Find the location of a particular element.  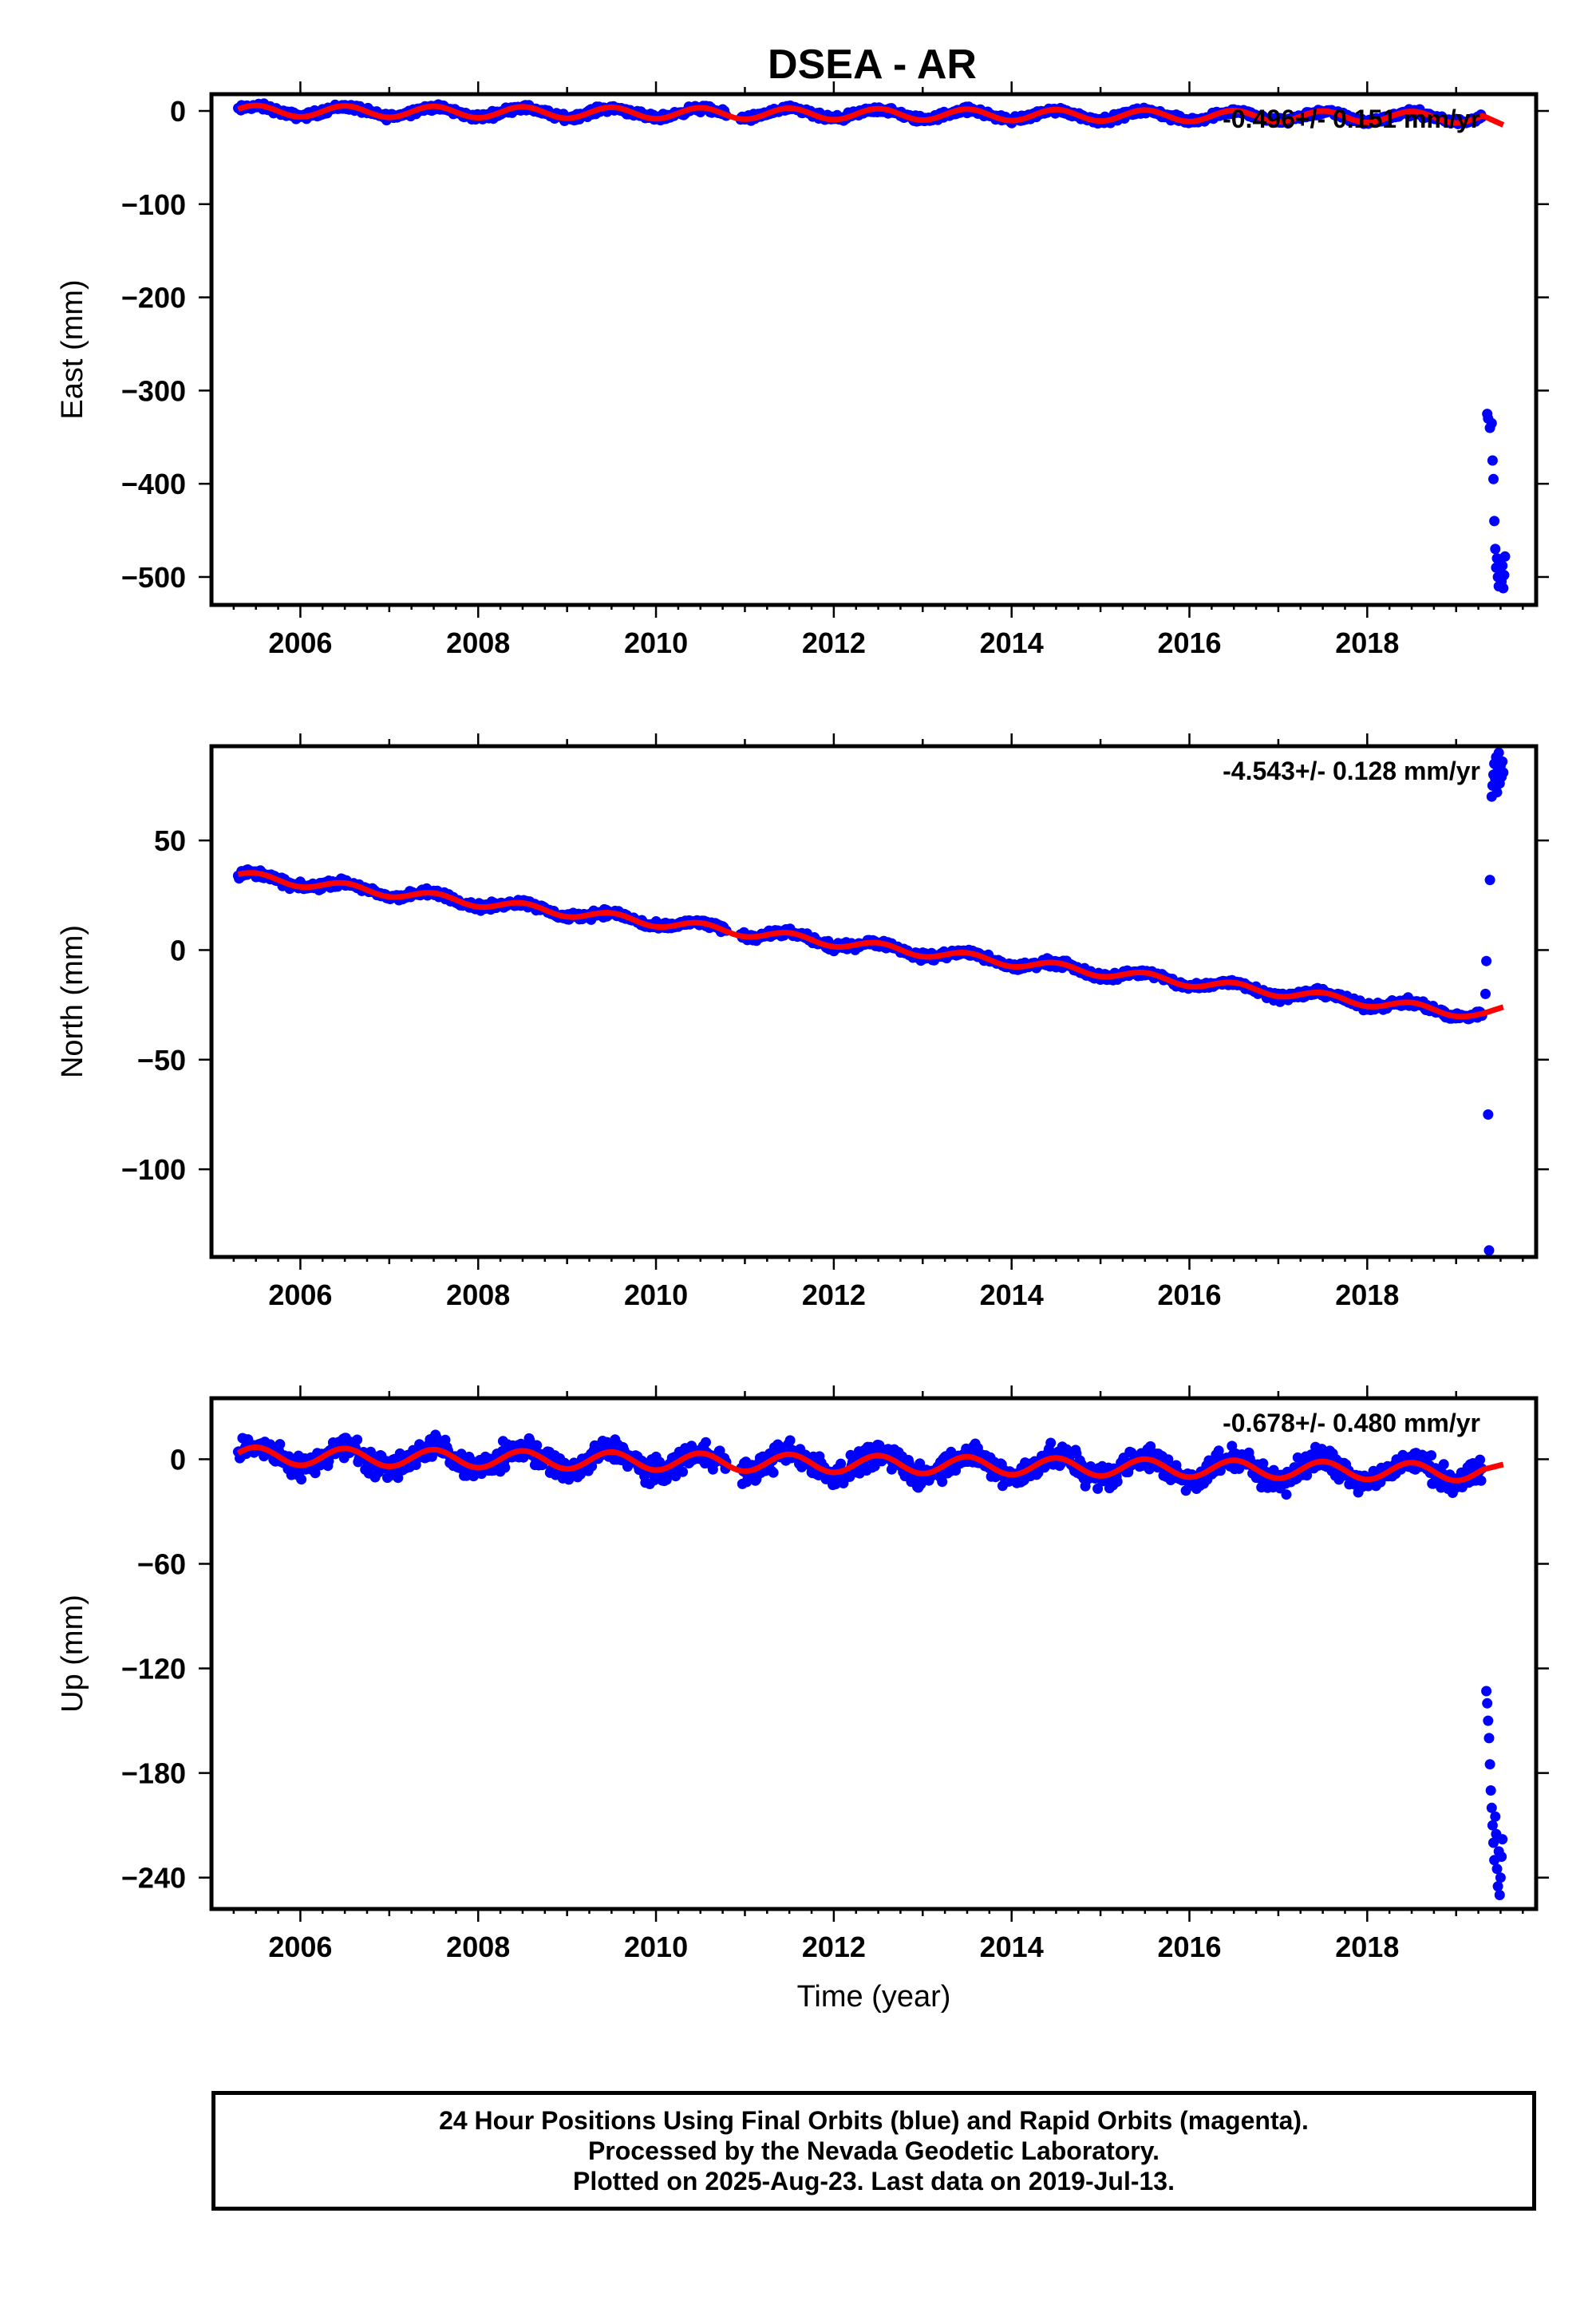

y-tick-label: 50 is located at coordinates (170, 840).